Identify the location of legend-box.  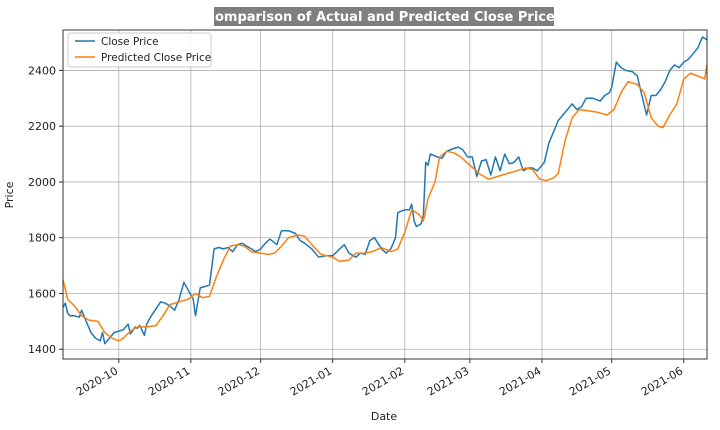
(139, 50).